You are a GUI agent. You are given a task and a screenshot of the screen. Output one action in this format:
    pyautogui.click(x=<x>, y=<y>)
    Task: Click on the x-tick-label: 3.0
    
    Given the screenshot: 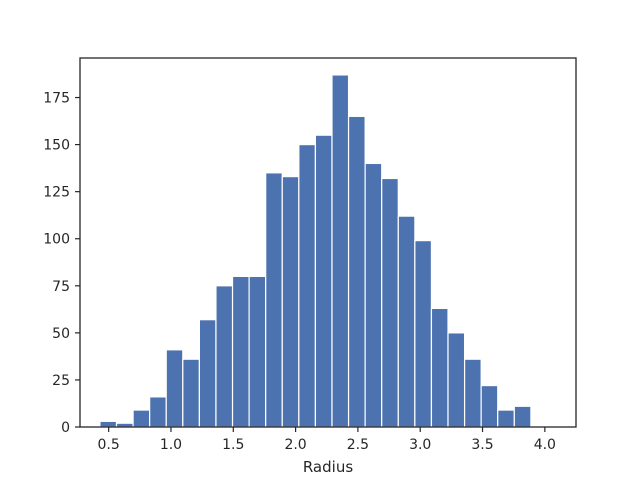 What is the action you would take?
    pyautogui.click(x=420, y=445)
    